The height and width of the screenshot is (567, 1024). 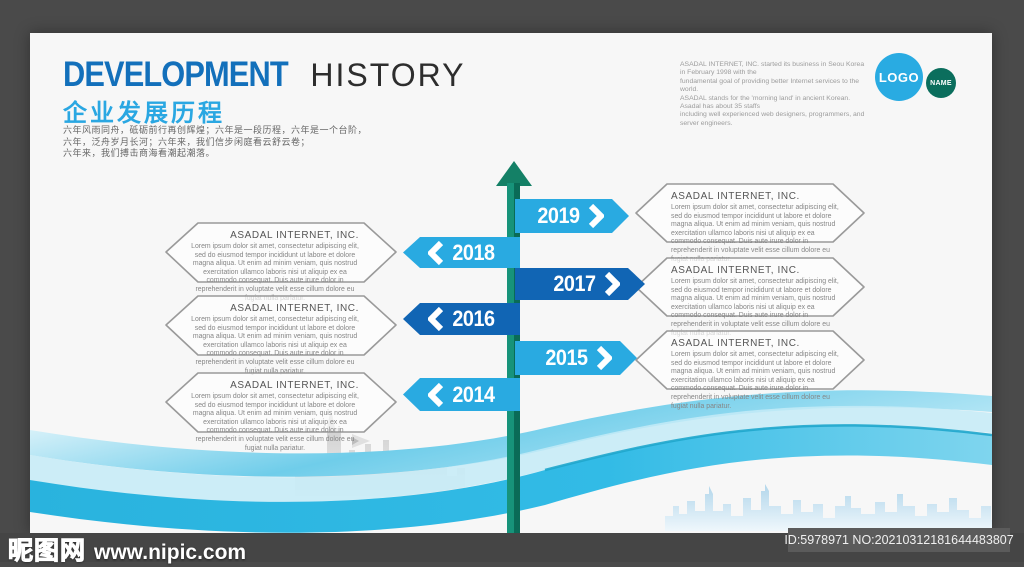 I want to click on city-skyline-blue, so click(x=828, y=507).